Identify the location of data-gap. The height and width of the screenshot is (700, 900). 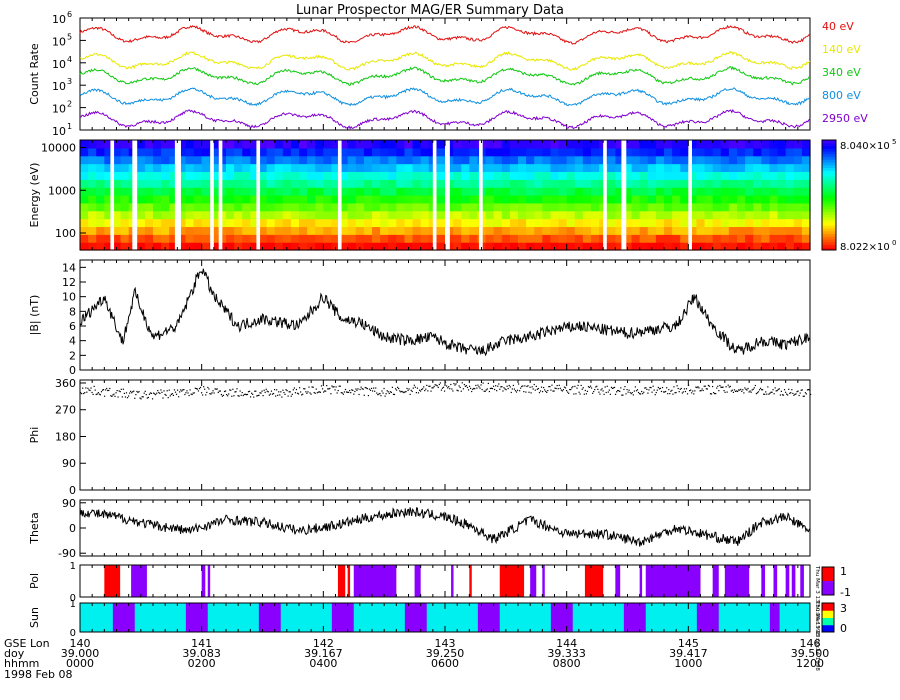
(624, 195).